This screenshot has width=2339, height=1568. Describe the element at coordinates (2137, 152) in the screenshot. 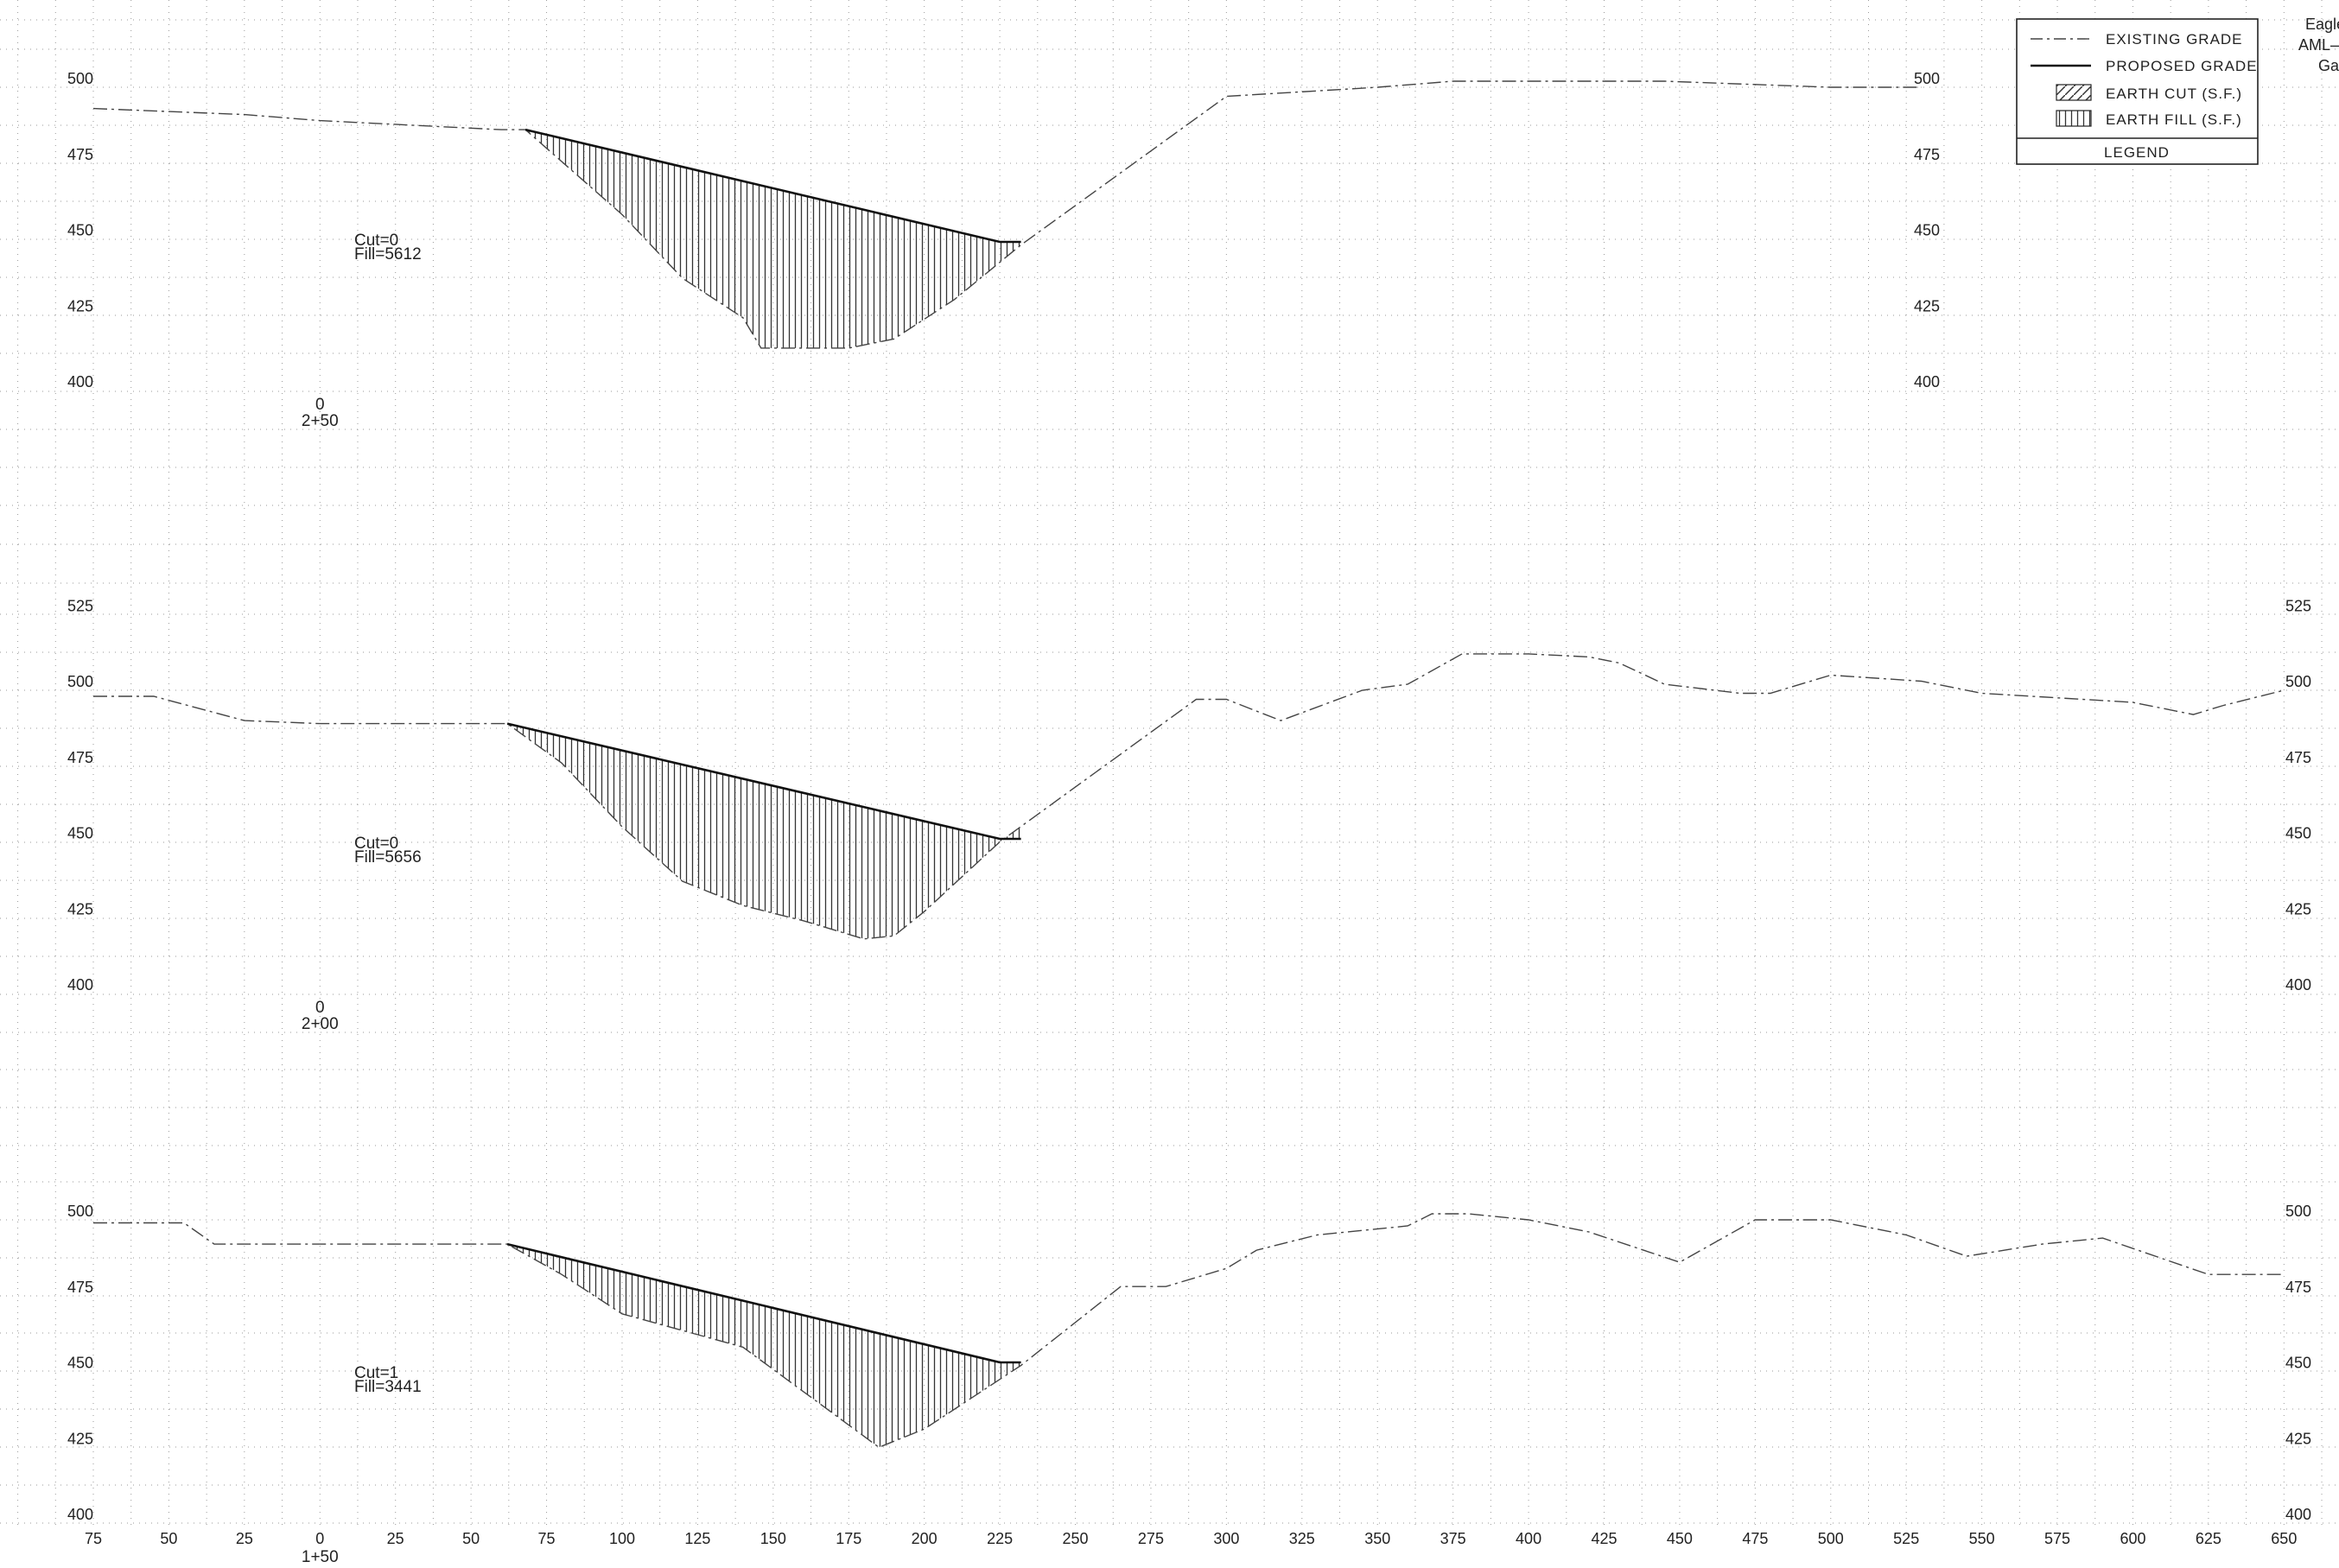

I see `legend-title: LEGEND` at that location.